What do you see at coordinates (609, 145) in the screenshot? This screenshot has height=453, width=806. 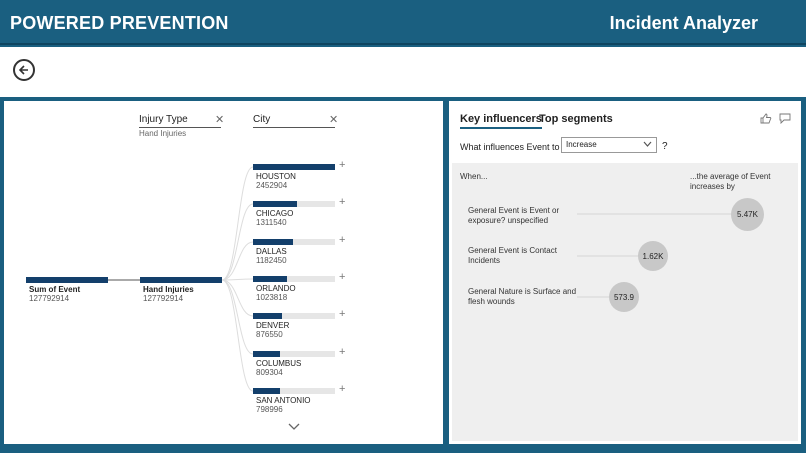 I see `increase-dropdown: Increase` at bounding box center [609, 145].